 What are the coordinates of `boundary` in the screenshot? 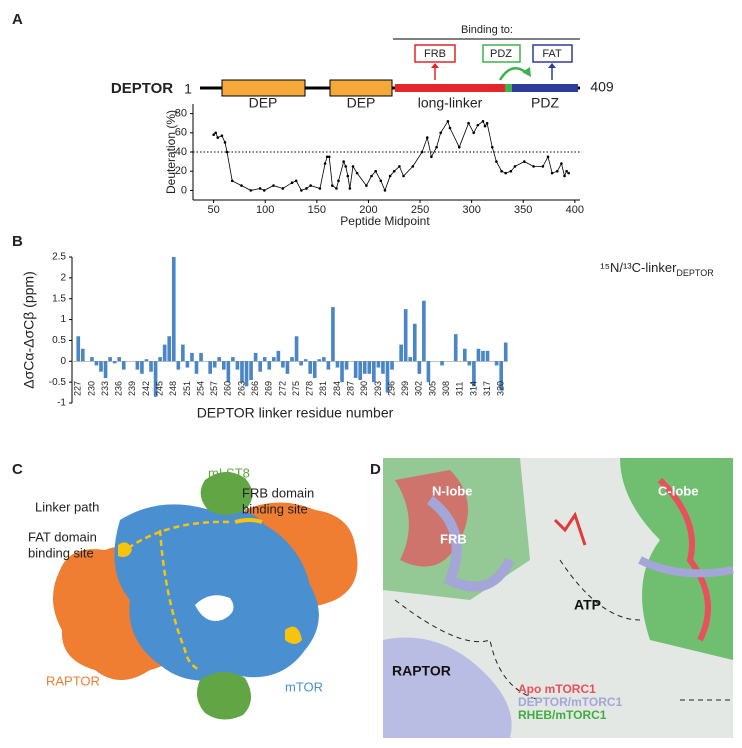 It's located at (562, 630).